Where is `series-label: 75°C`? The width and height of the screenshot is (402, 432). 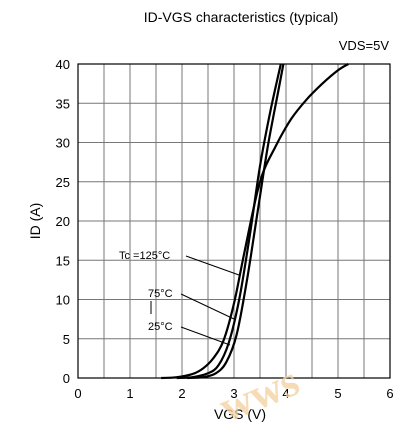
series-label: 75°C is located at coordinates (160, 294).